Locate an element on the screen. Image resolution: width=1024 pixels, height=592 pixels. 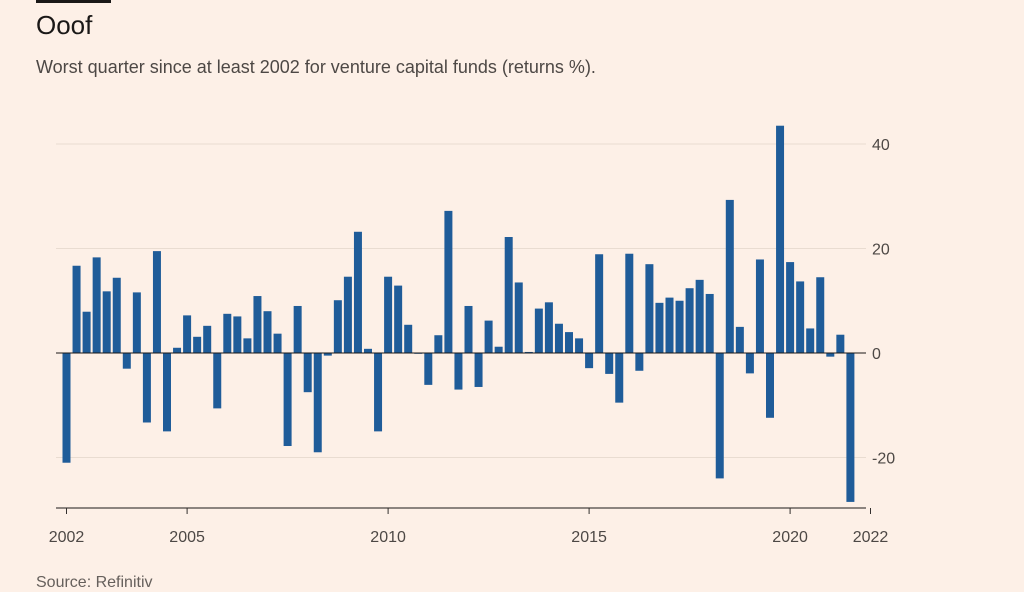
x-tick-label: 2020 is located at coordinates (790, 537).